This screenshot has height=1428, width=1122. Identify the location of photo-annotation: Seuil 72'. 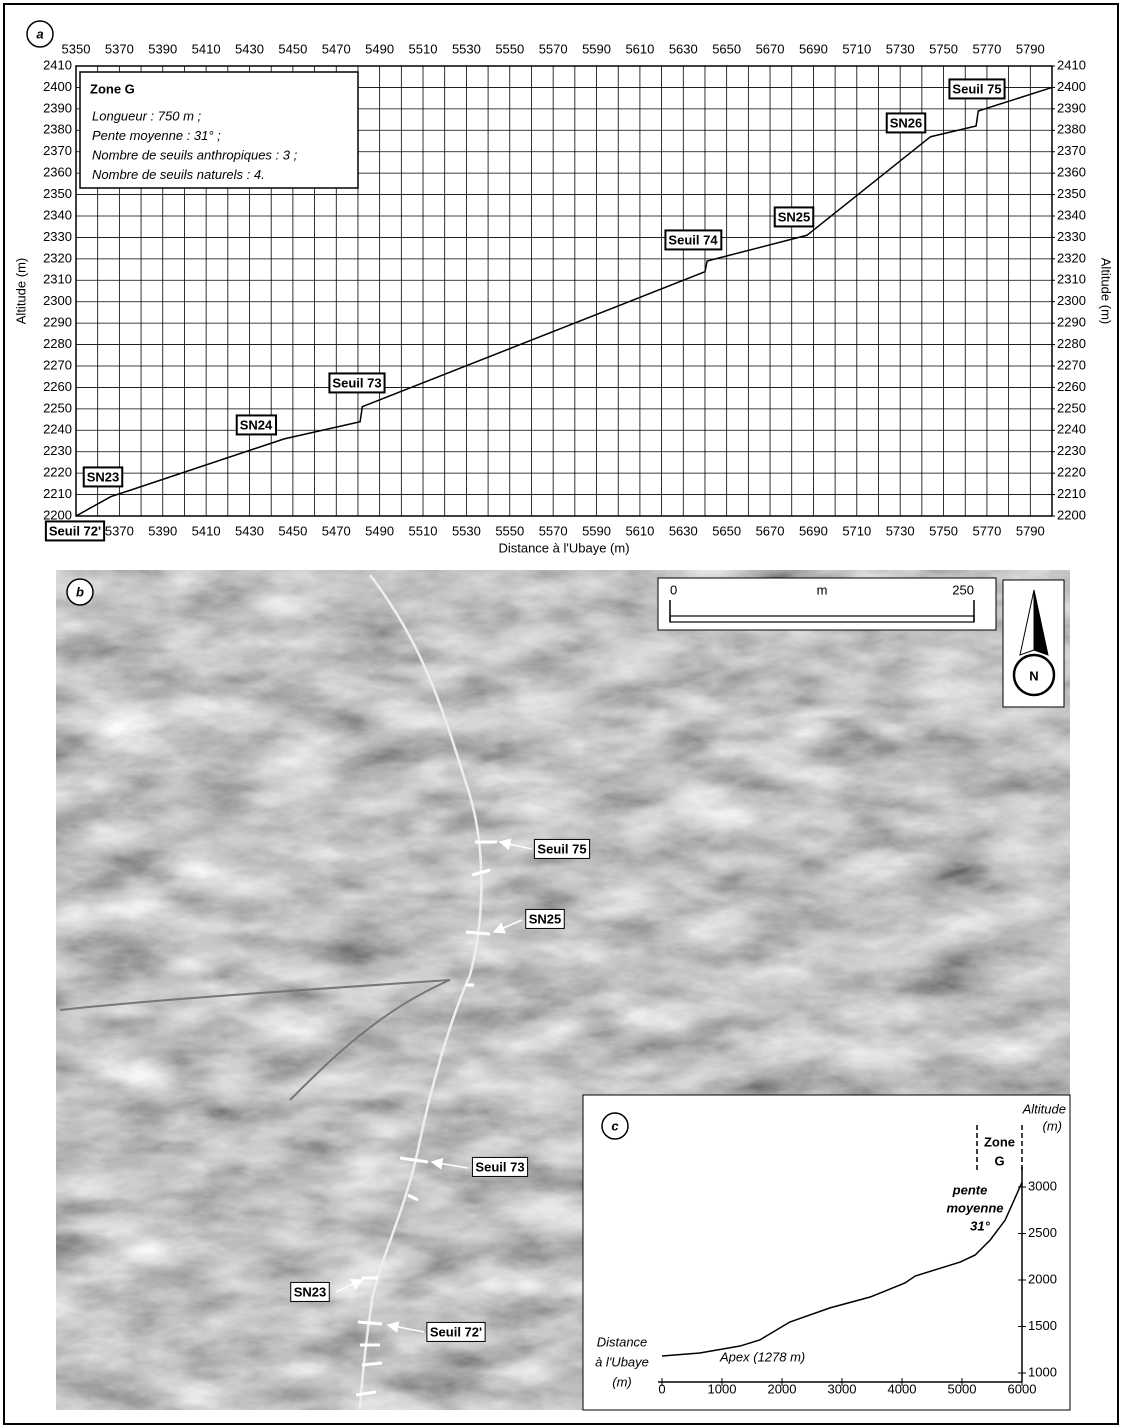
(456, 1331).